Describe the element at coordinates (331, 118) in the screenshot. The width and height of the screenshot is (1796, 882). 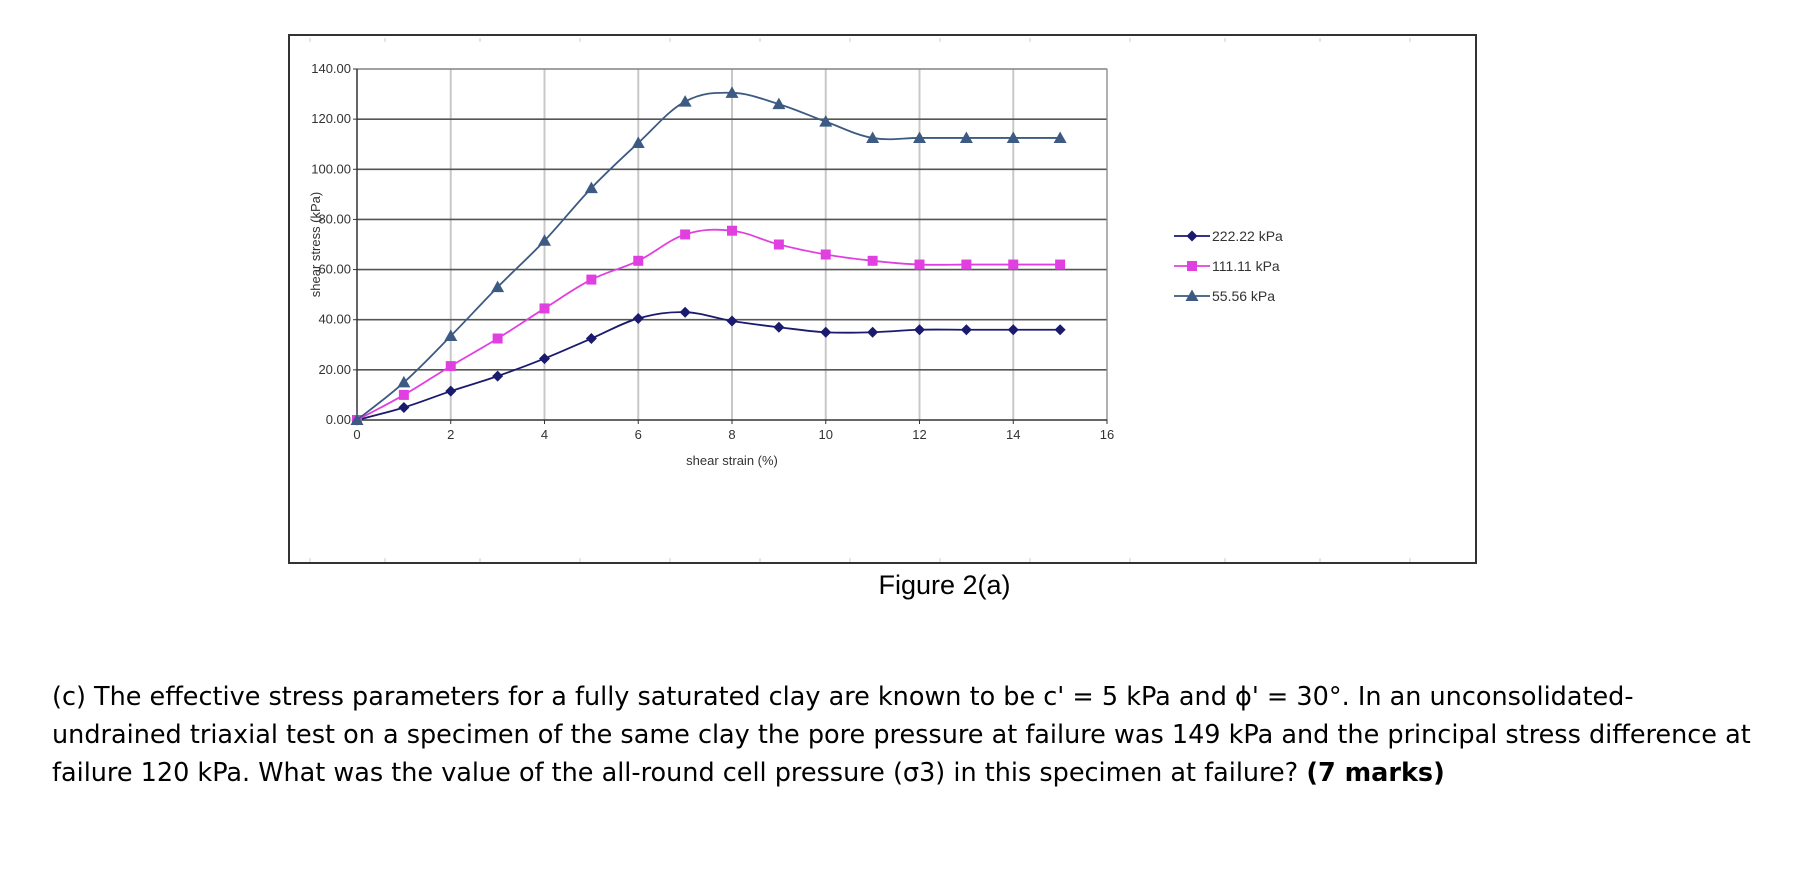
I see `y-tick-label: 120.00` at that location.